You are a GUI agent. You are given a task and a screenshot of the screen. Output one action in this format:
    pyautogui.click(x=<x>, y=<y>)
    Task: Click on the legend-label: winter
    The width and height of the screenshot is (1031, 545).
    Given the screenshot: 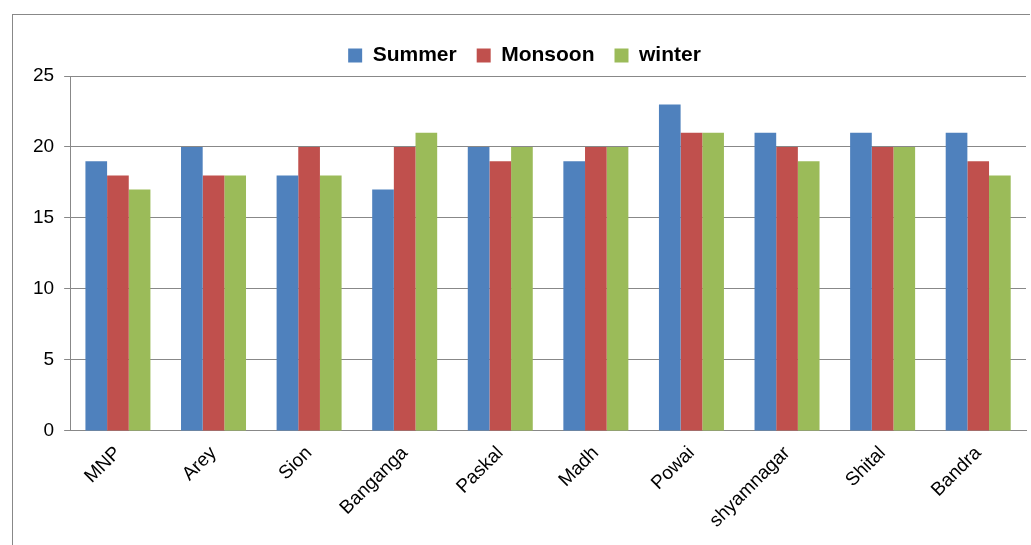 What is the action you would take?
    pyautogui.click(x=669, y=54)
    